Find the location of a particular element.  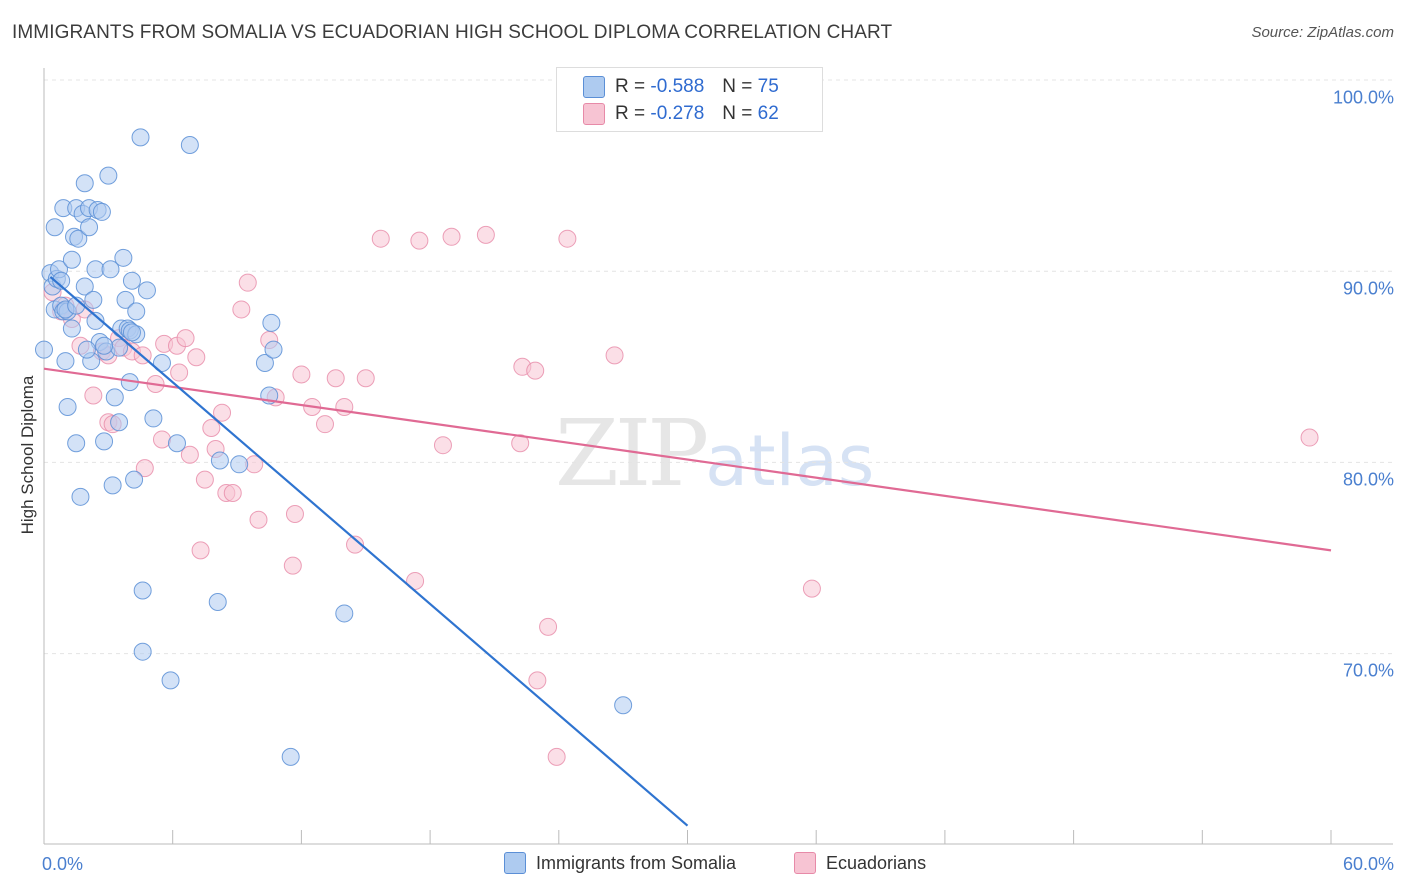

ecuador-n-value: 62 is located at coordinates (768, 113).